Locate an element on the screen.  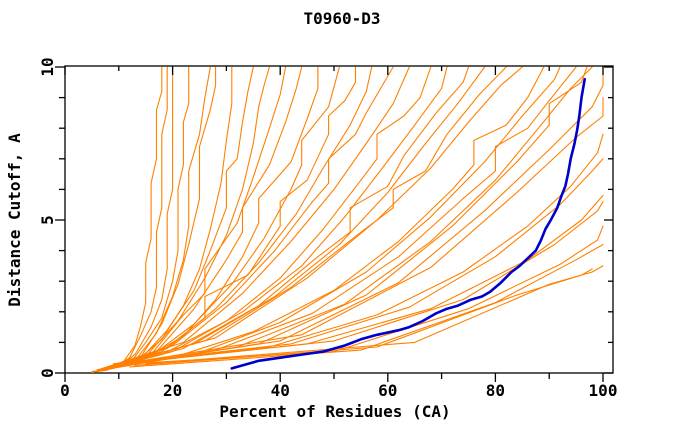
y-tick-label: 5 is located at coordinates (47, 220).